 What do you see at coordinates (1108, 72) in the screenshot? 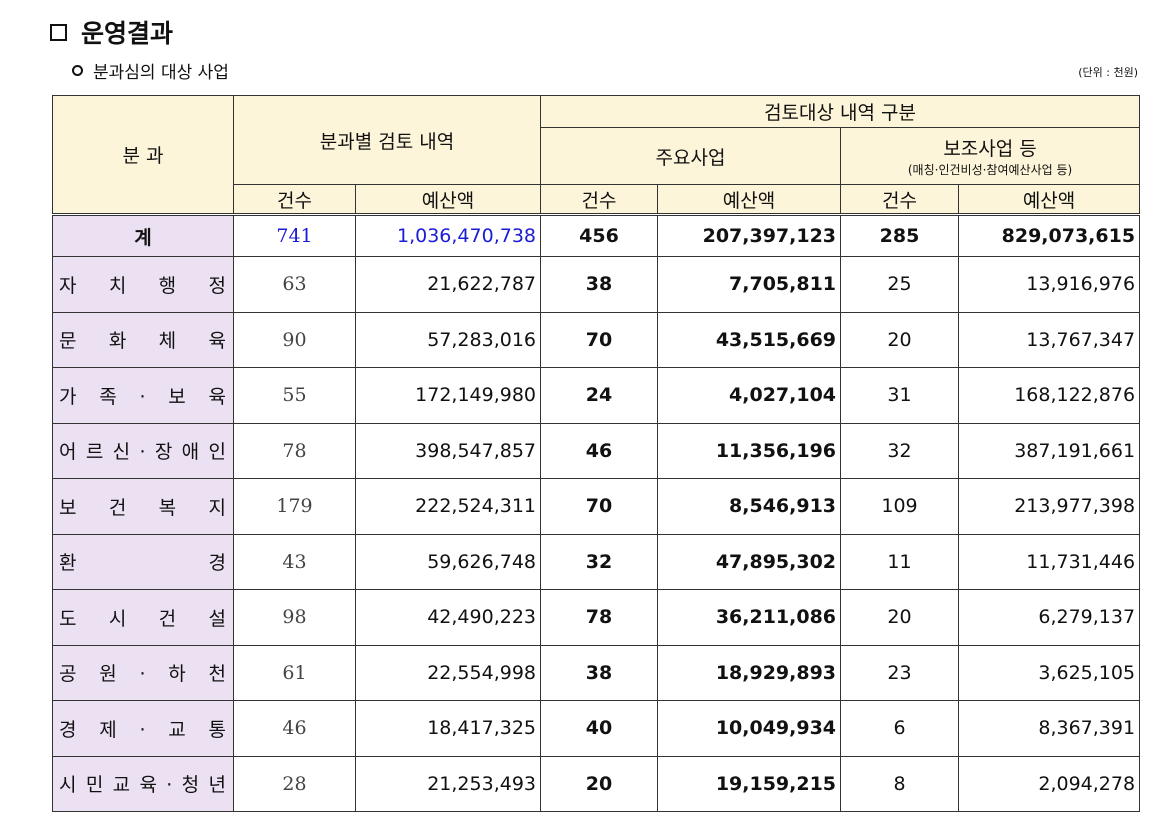
I see `unit-note: (단위 : 천원)` at bounding box center [1108, 72].